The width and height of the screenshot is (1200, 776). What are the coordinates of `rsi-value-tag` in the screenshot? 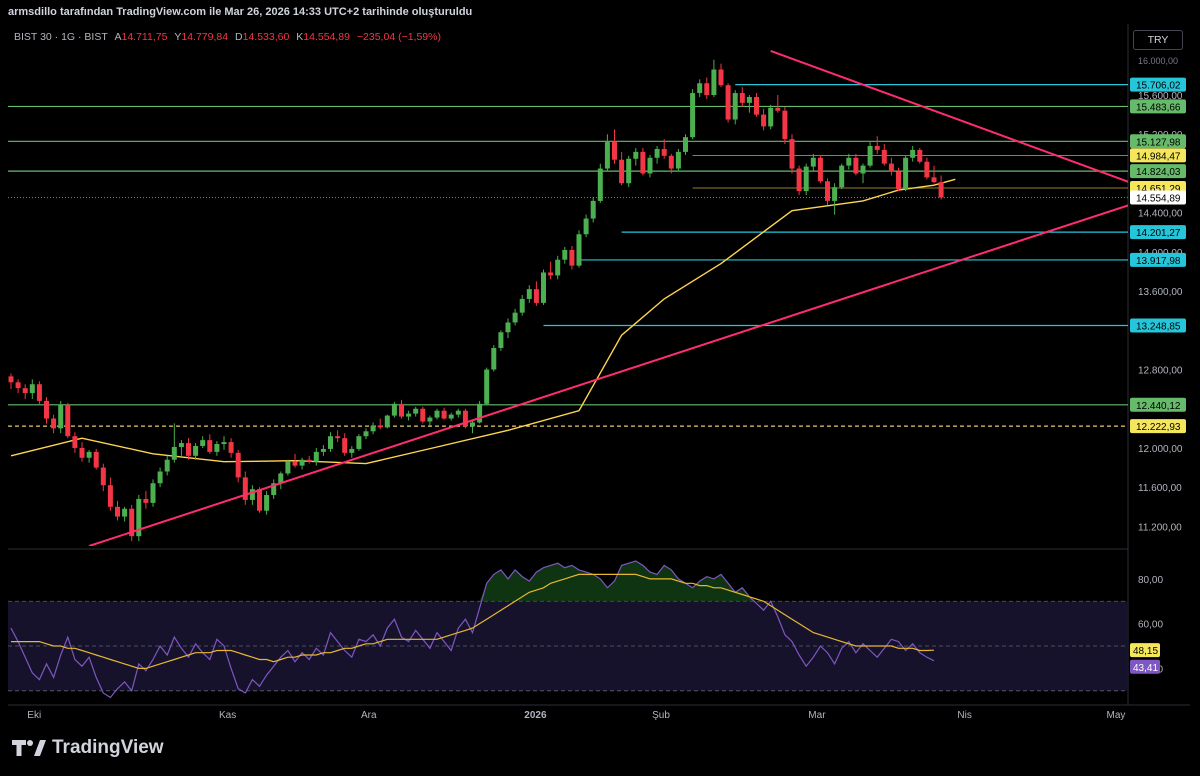 It's located at (1145, 666).